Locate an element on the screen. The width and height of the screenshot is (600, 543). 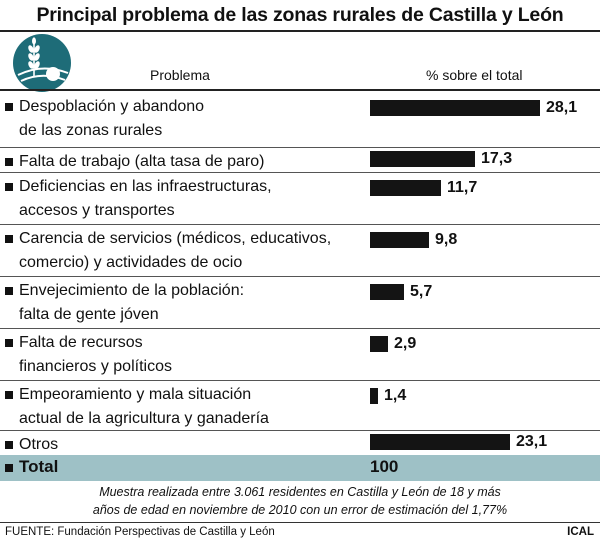
value-label: 28,1 is located at coordinates (562, 107).